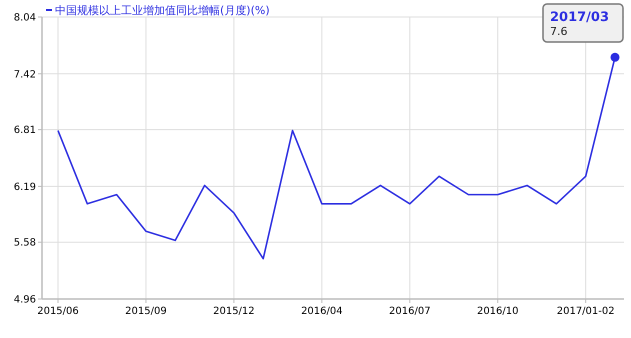  What do you see at coordinates (25, 18) in the screenshot?
I see `y-tick-label: 8.04` at bounding box center [25, 18].